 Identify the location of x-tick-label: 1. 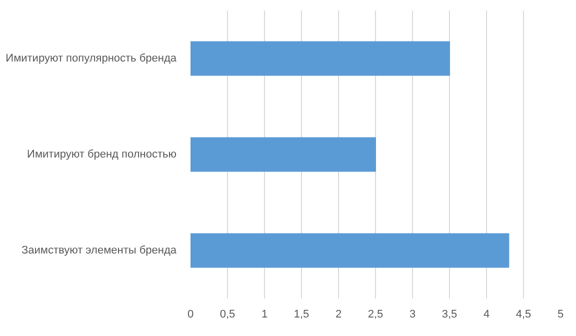
(264, 314).